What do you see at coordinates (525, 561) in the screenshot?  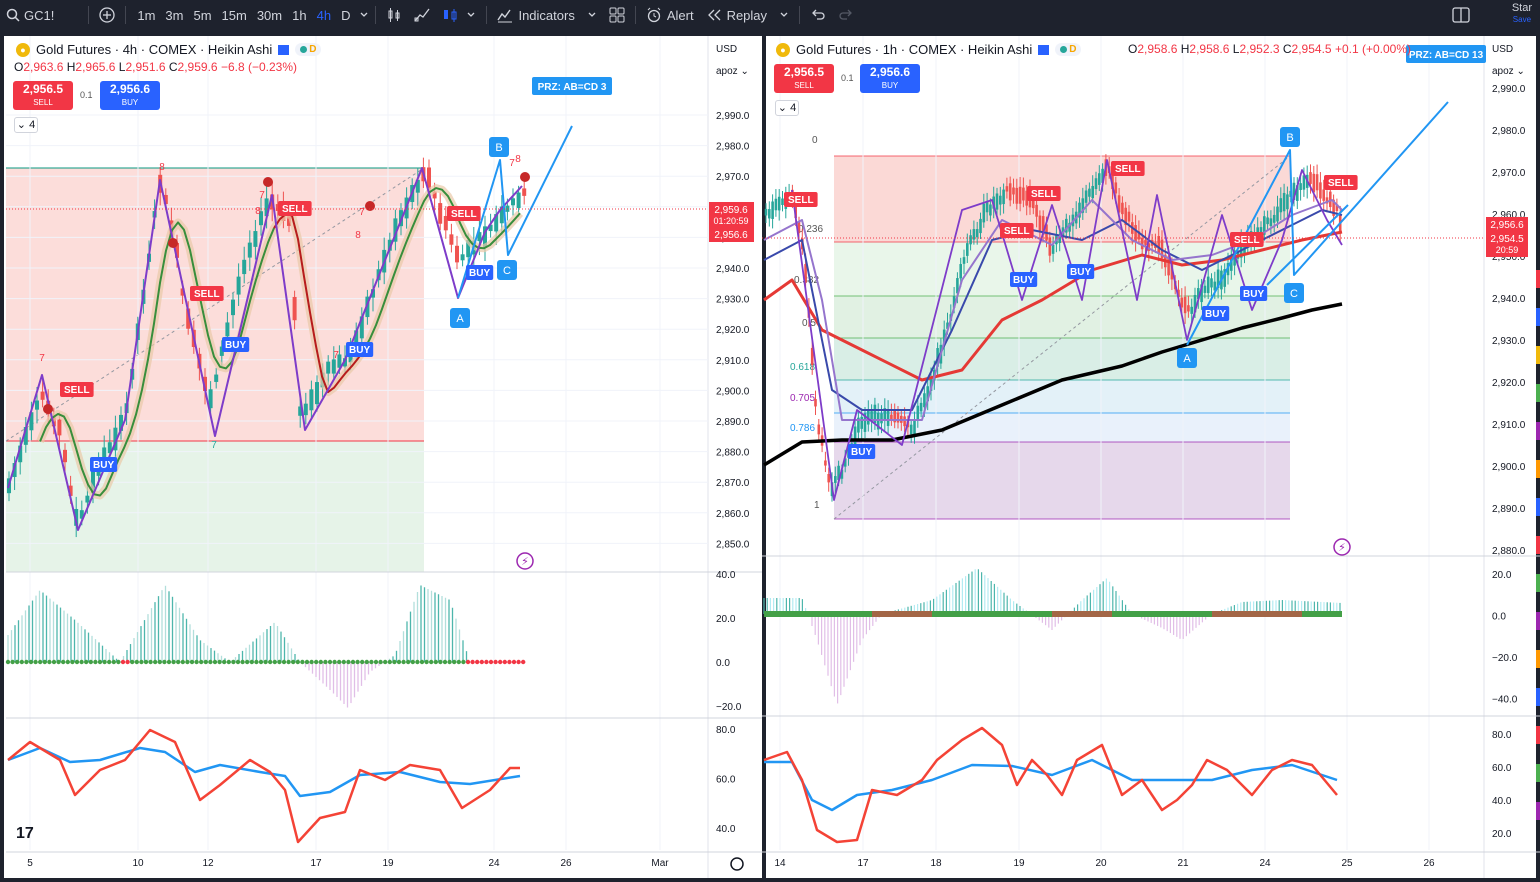 I see `lightning-icon` at bounding box center [525, 561].